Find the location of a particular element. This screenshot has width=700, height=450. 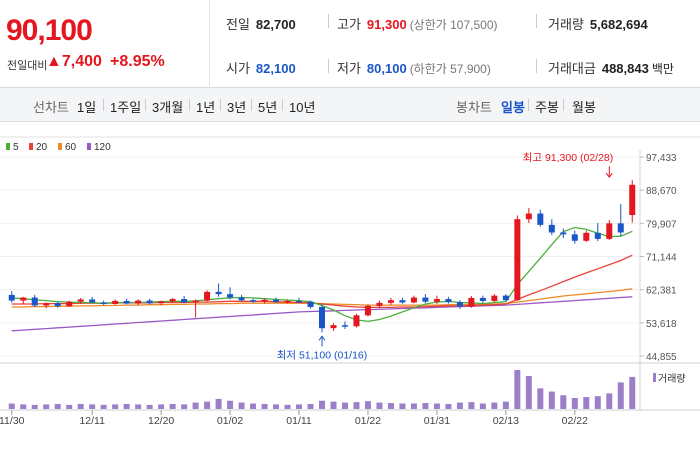

stat-label: 저가 is located at coordinates (349, 68).